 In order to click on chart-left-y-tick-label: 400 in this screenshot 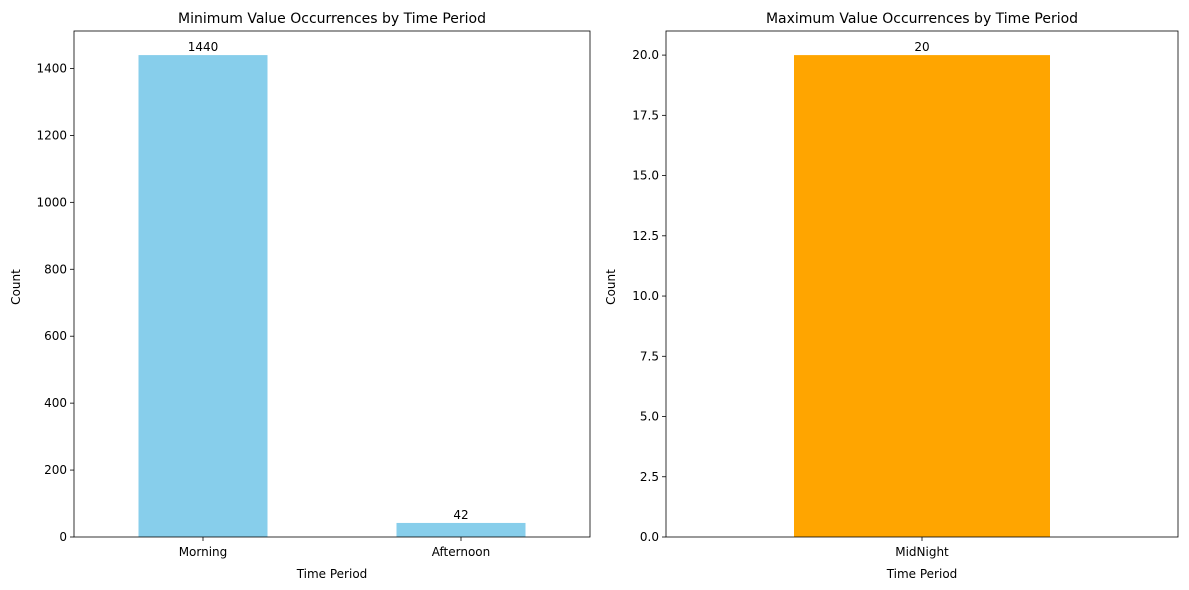, I will do `click(55, 403)`.